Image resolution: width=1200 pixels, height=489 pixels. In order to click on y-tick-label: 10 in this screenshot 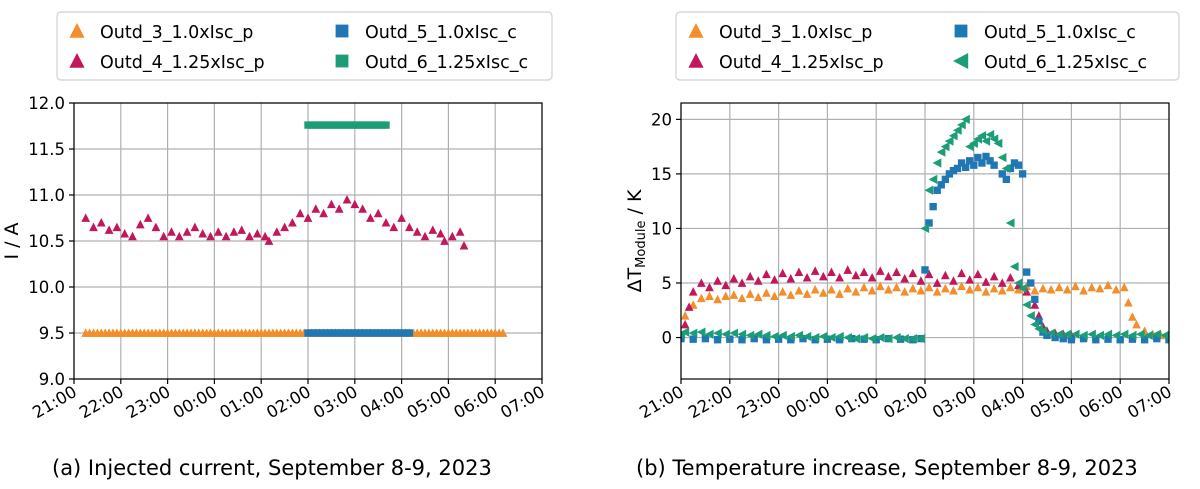, I will do `click(661, 228)`.